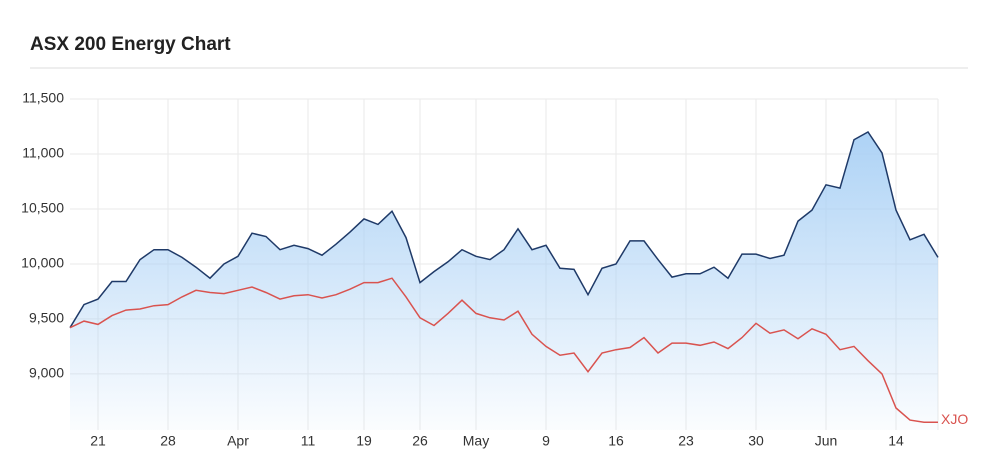 This screenshot has width=1000, height=461. What do you see at coordinates (308, 441) in the screenshot?
I see `x-tick-label: 11` at bounding box center [308, 441].